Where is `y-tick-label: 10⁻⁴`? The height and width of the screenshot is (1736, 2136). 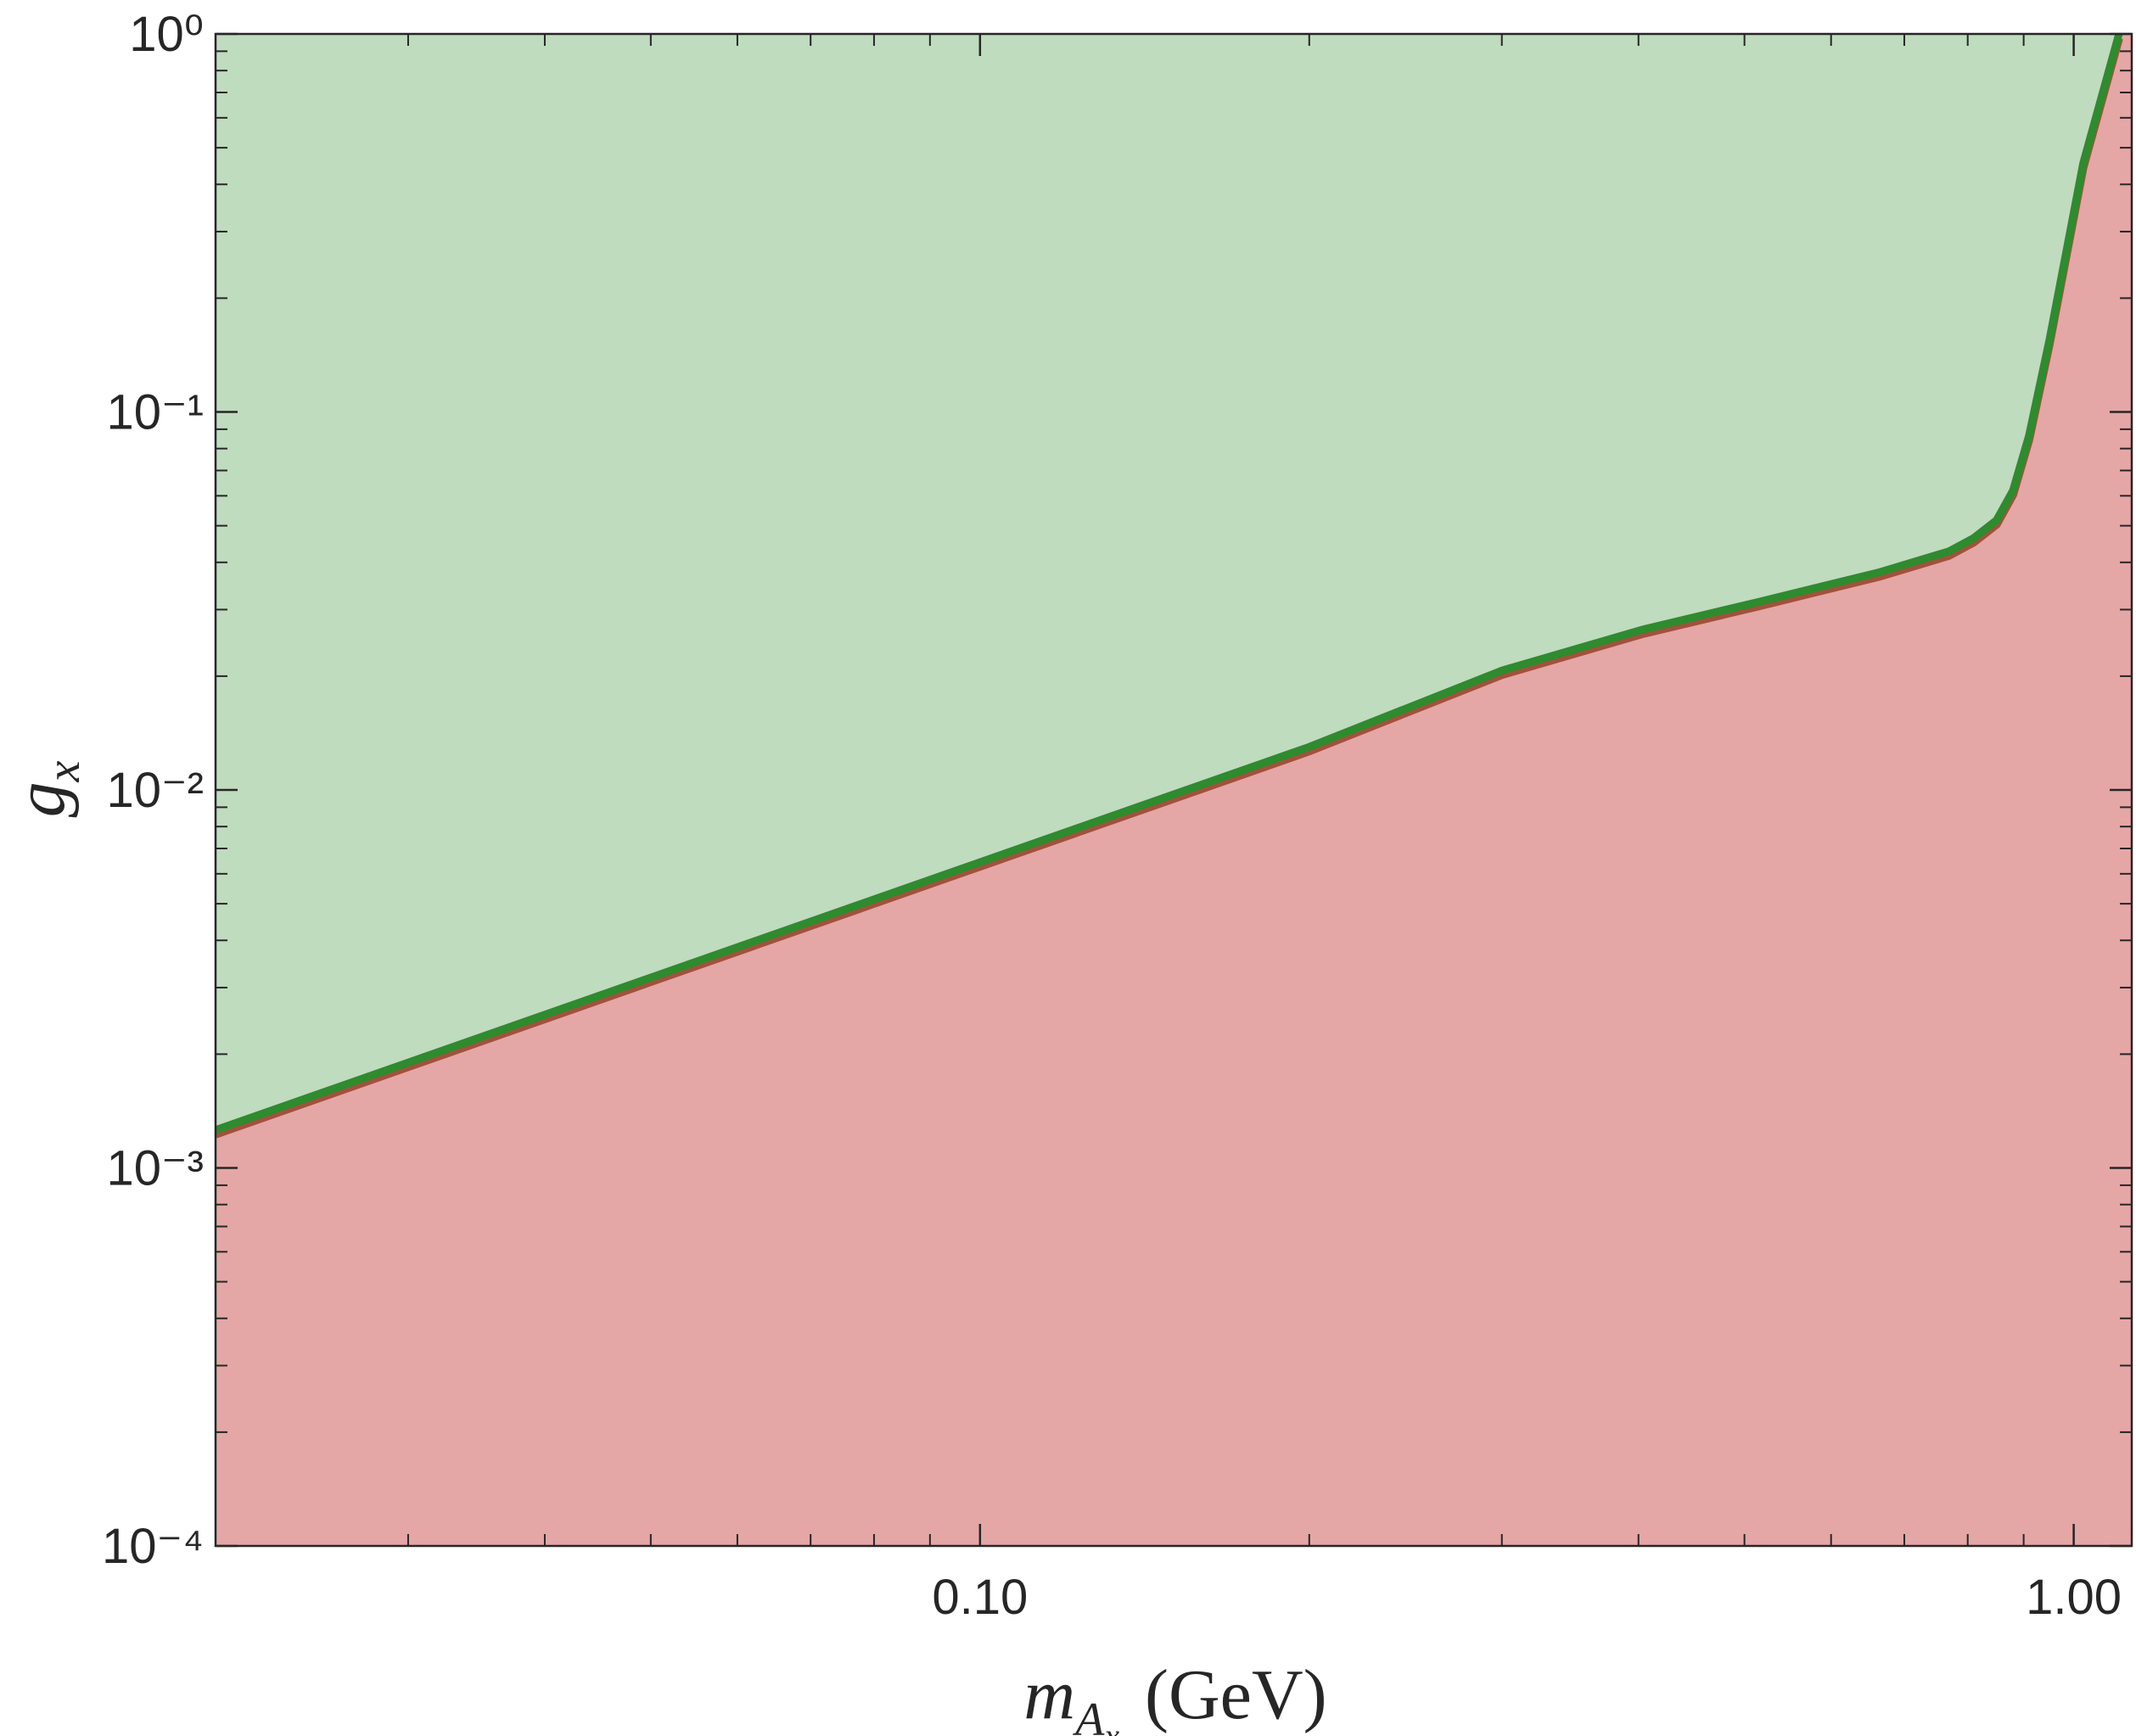 y-tick-label: 10⁻⁴ is located at coordinates (153, 1547).